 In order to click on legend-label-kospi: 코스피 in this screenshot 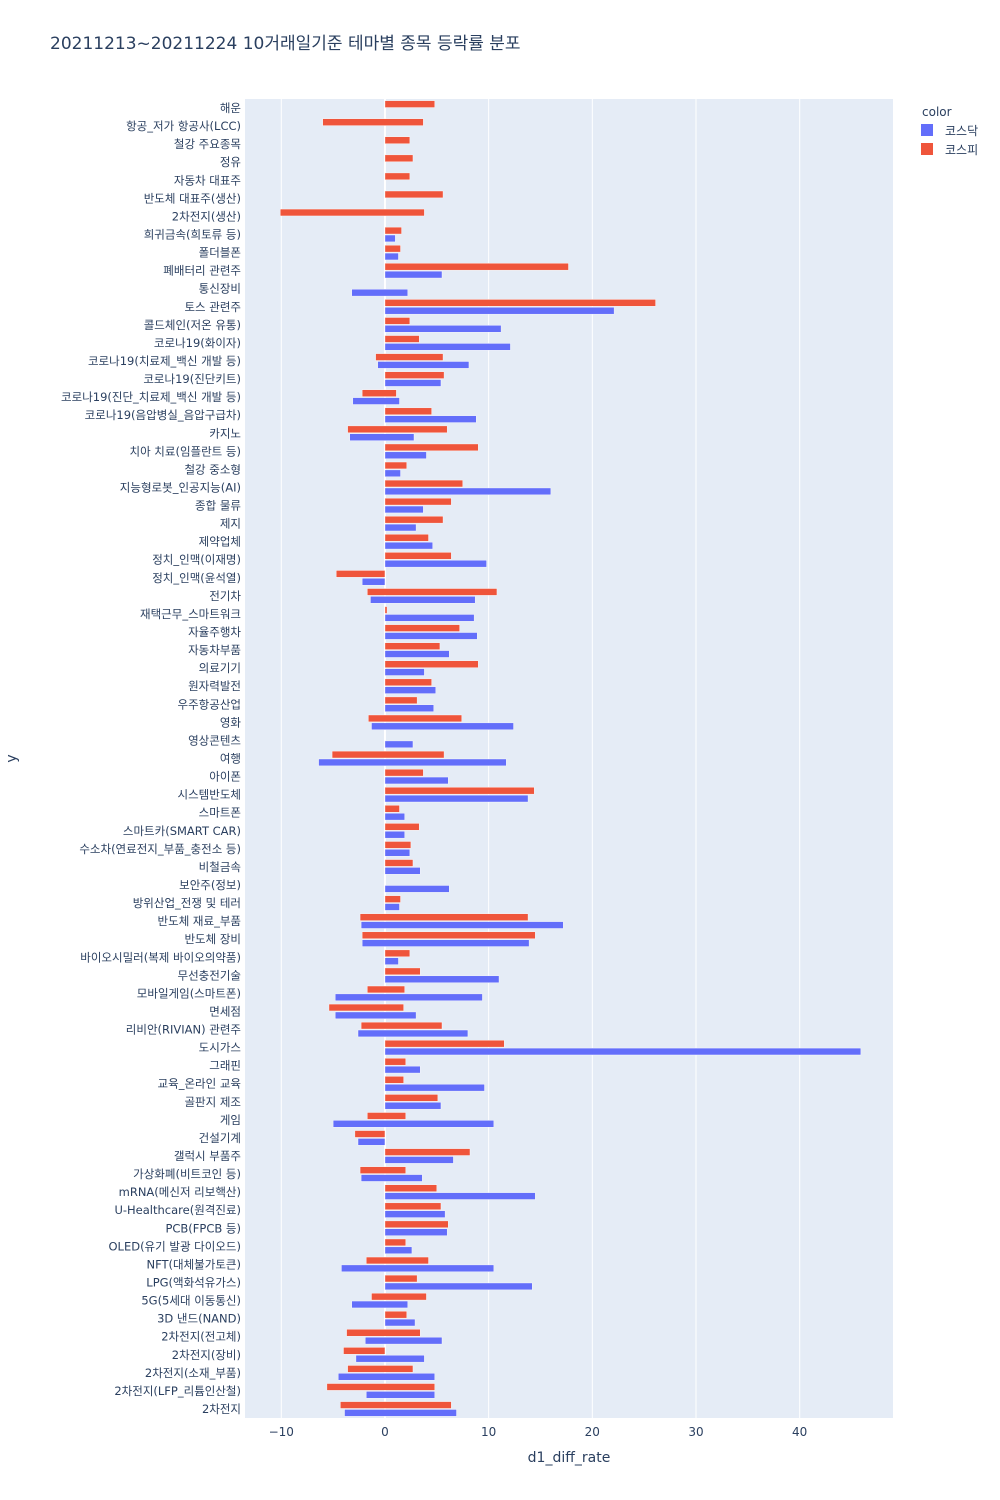, I will do `click(961, 150)`.